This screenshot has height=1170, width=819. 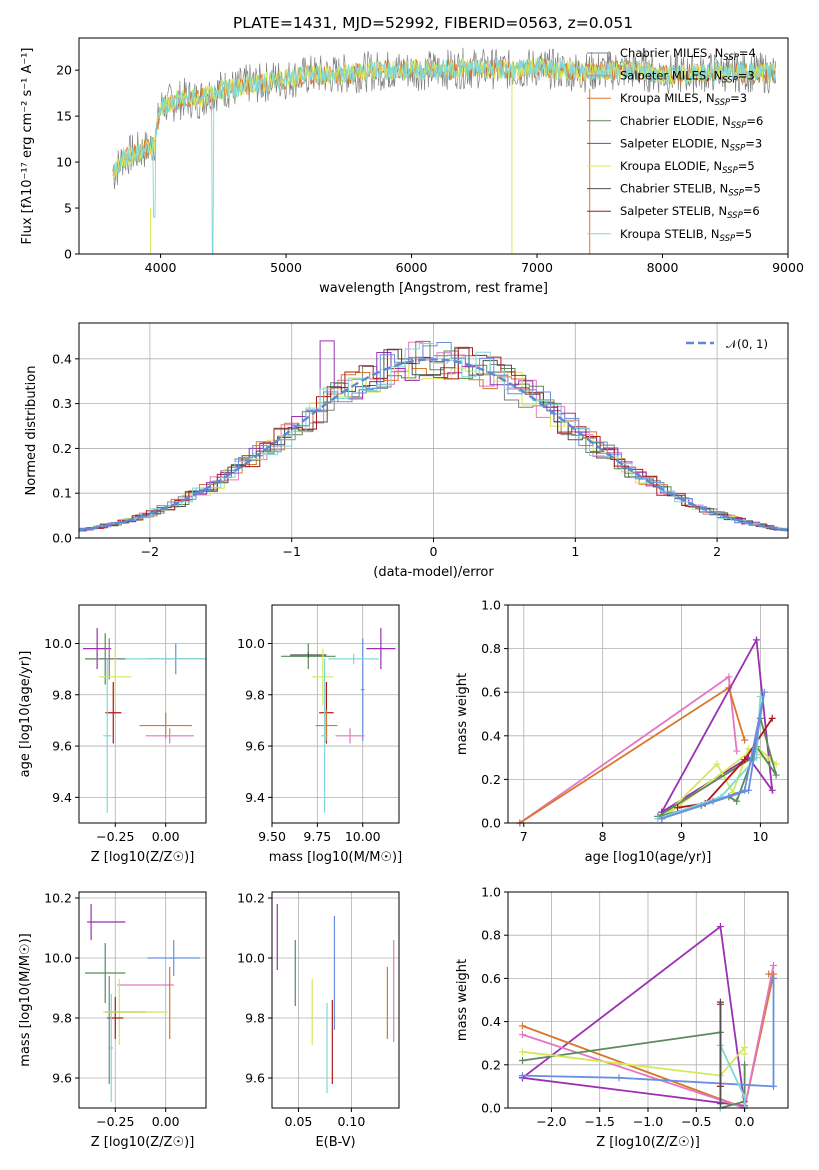 What do you see at coordinates (696, 1121) in the screenshot?
I see `x-tick-label: −0.5` at bounding box center [696, 1121].